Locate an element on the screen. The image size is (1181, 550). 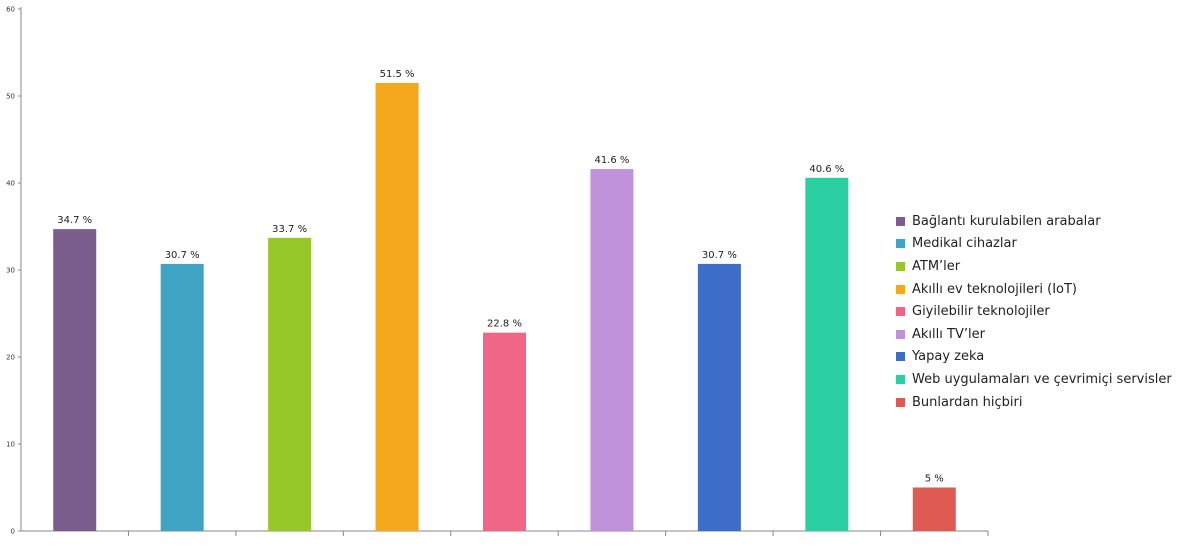
x-axis is located at coordinates (505, 533).